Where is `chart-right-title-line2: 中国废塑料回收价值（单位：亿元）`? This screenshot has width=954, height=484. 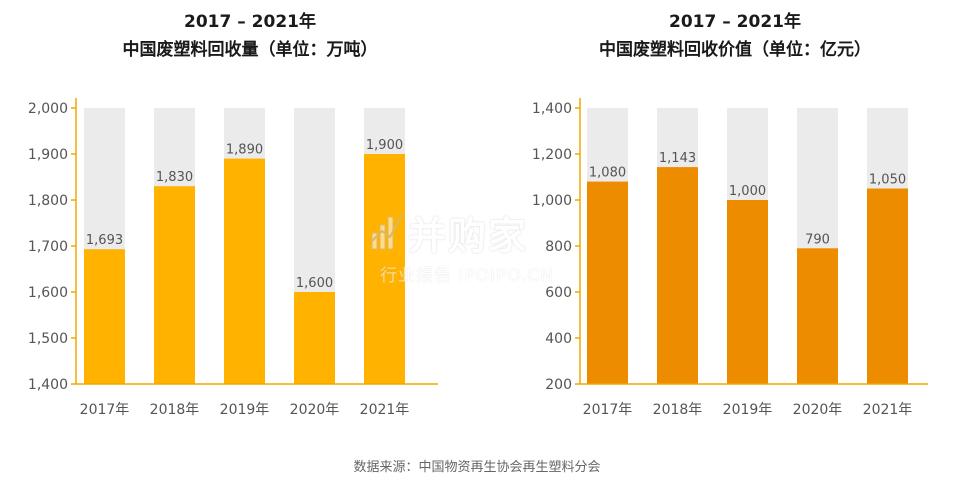 chart-right-title-line2: 中国废塑料回收价值（单位：亿元） is located at coordinates (735, 50).